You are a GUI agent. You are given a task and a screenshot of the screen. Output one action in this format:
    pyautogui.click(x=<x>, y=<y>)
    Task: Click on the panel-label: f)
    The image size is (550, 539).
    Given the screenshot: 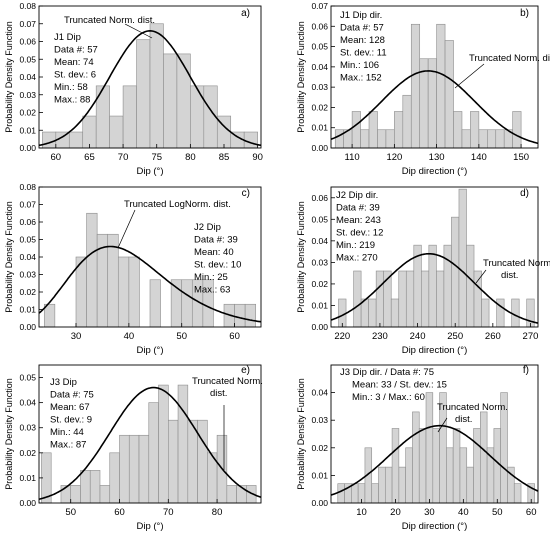 What is the action you would take?
    pyautogui.click(x=526, y=370)
    